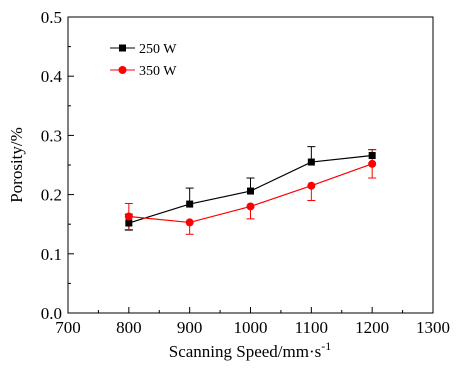 The width and height of the screenshot is (459, 368). Describe the element at coordinates (51, 313) in the screenshot. I see `y-tick-label: 0.0` at that location.